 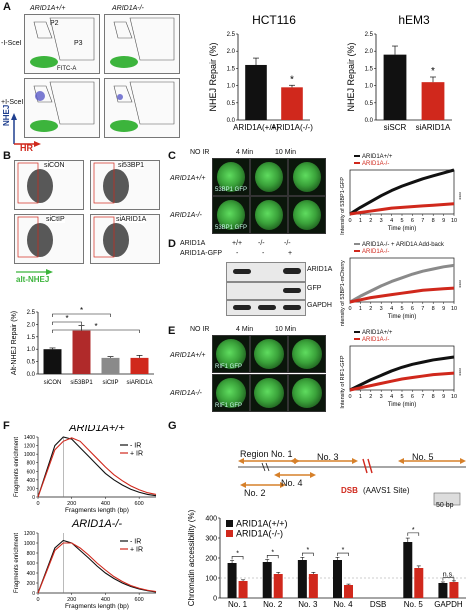 What do you see at coordinates (401, 221) in the screenshot?
I see `x-tick-label: 5` at bounding box center [401, 221].